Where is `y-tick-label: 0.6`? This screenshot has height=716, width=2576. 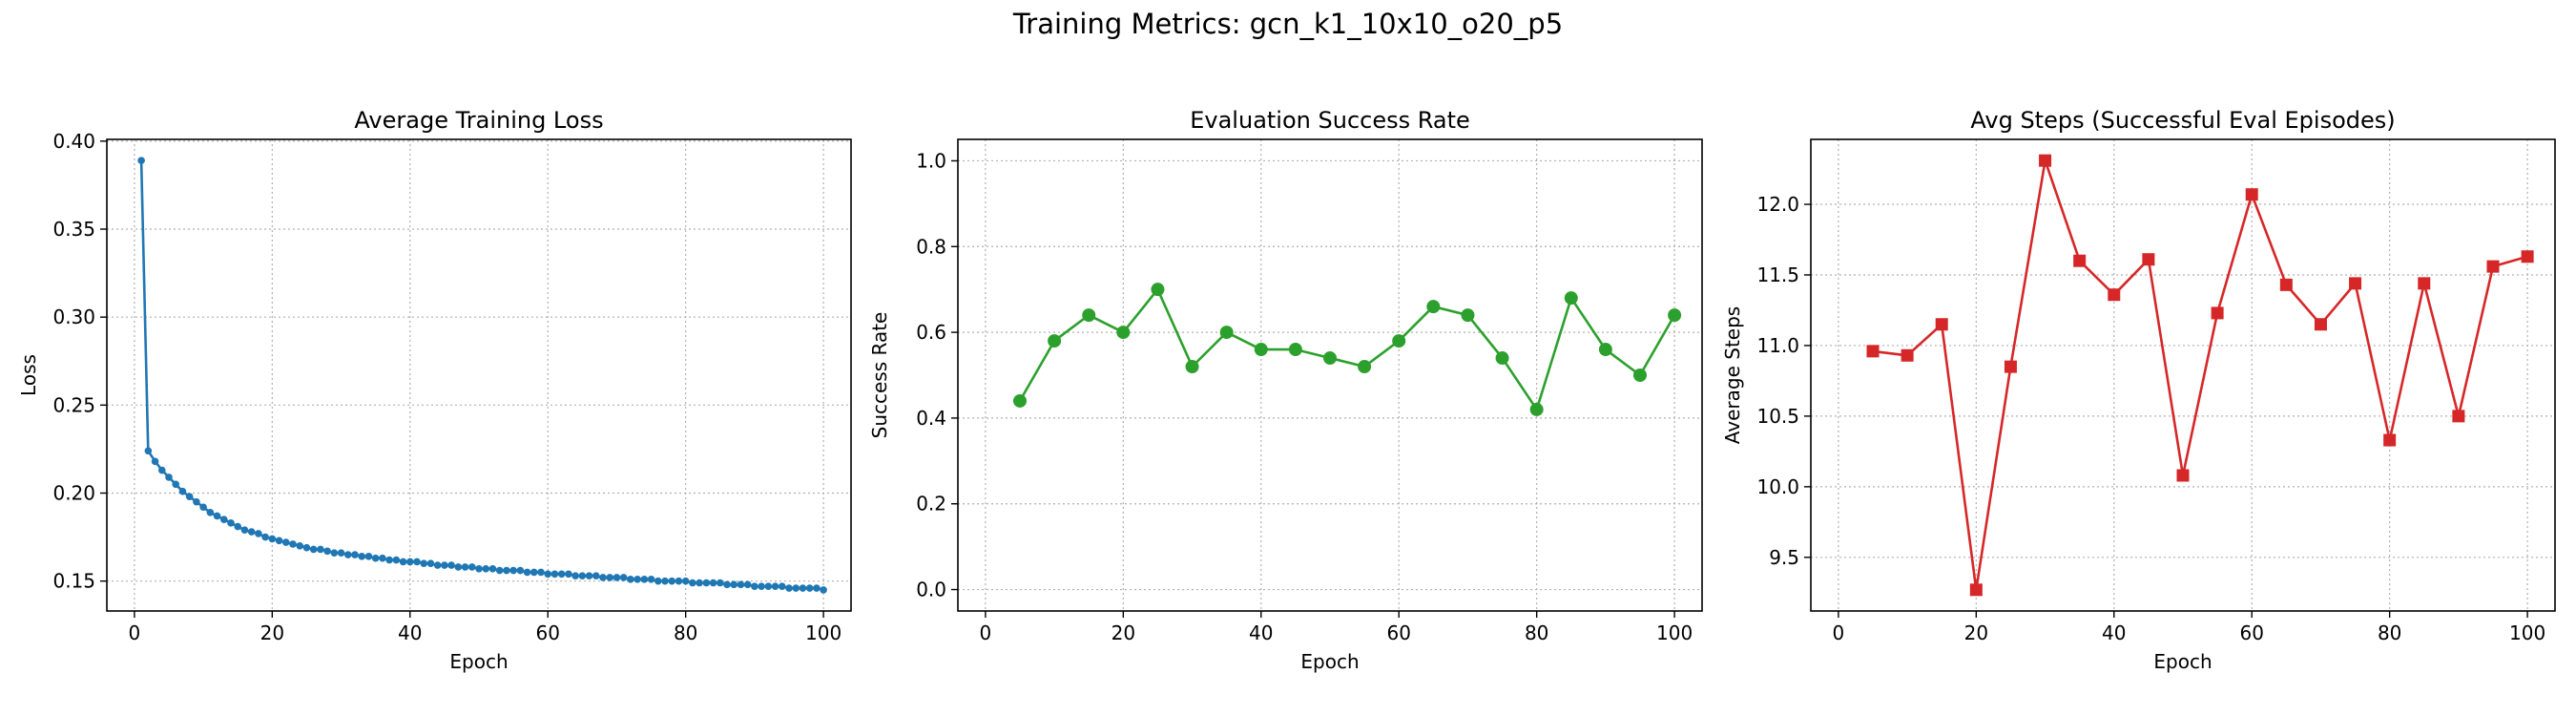 y-tick-label: 0.6 is located at coordinates (931, 332).